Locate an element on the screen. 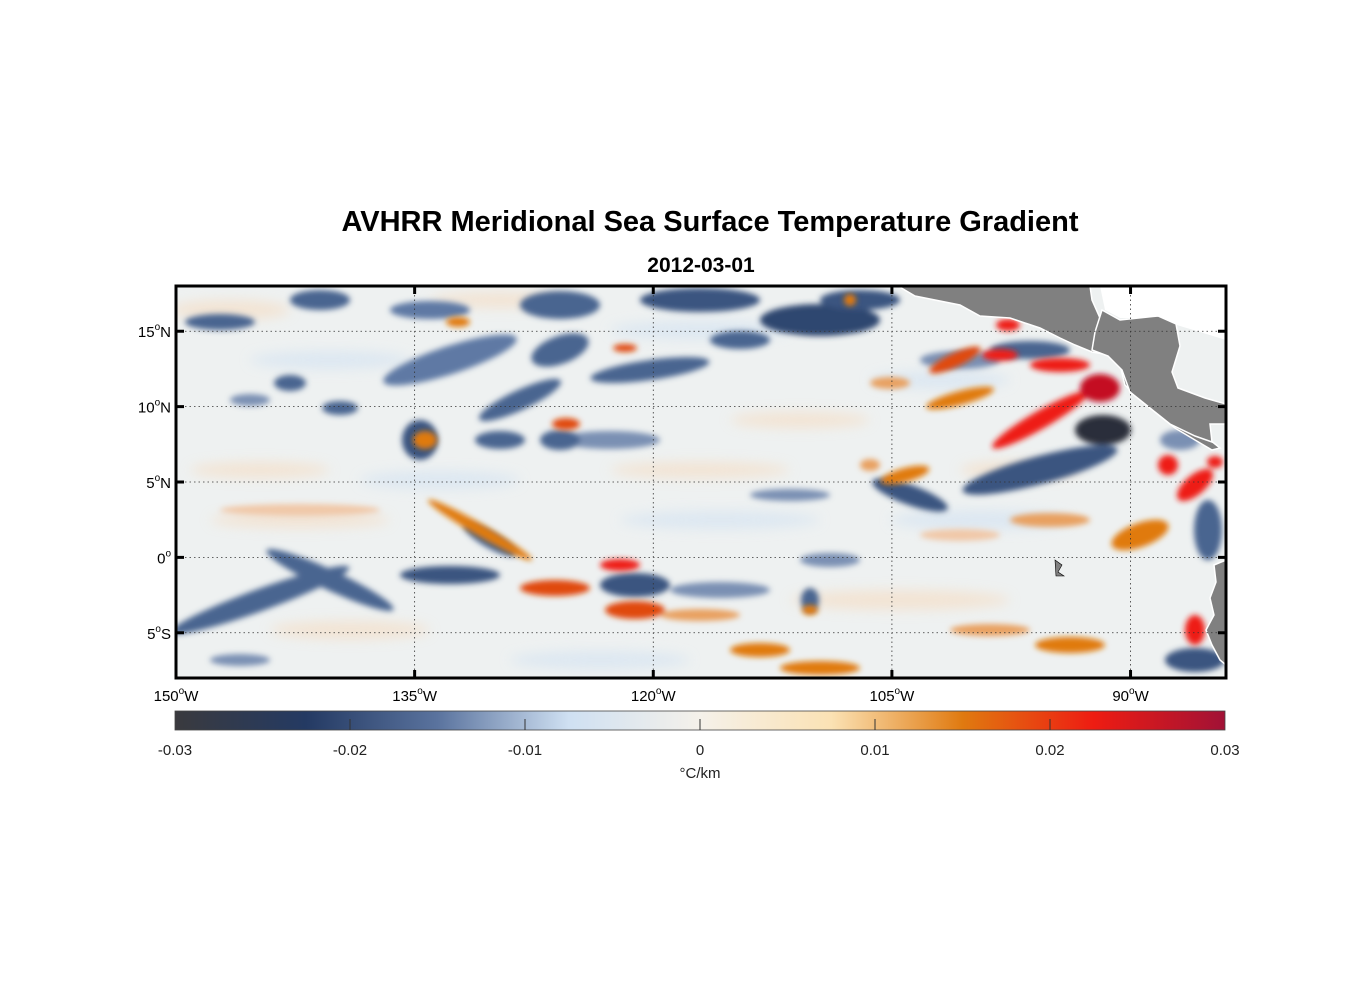 Image resolution: width=1356 pixels, height=1000 pixels. lon-tick-label: 135oW is located at coordinates (415, 695).